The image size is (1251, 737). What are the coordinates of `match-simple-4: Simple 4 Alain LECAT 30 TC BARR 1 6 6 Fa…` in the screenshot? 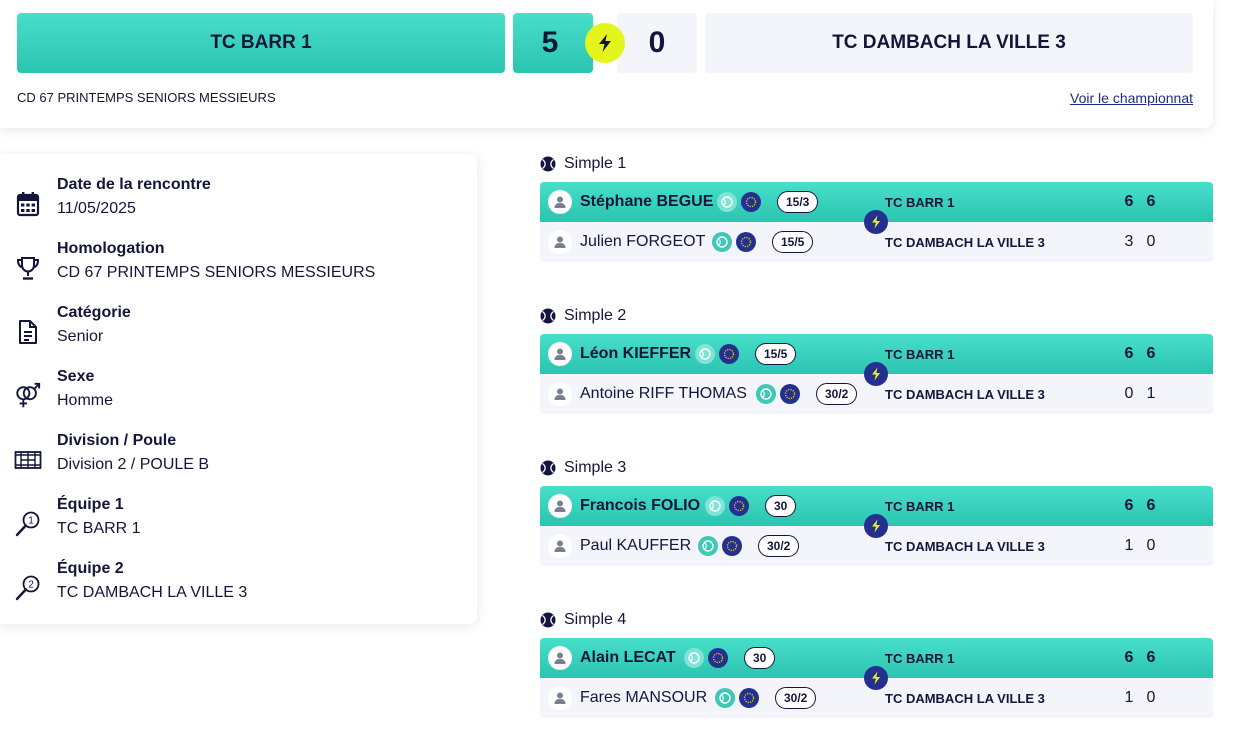 It's located at (876, 666).